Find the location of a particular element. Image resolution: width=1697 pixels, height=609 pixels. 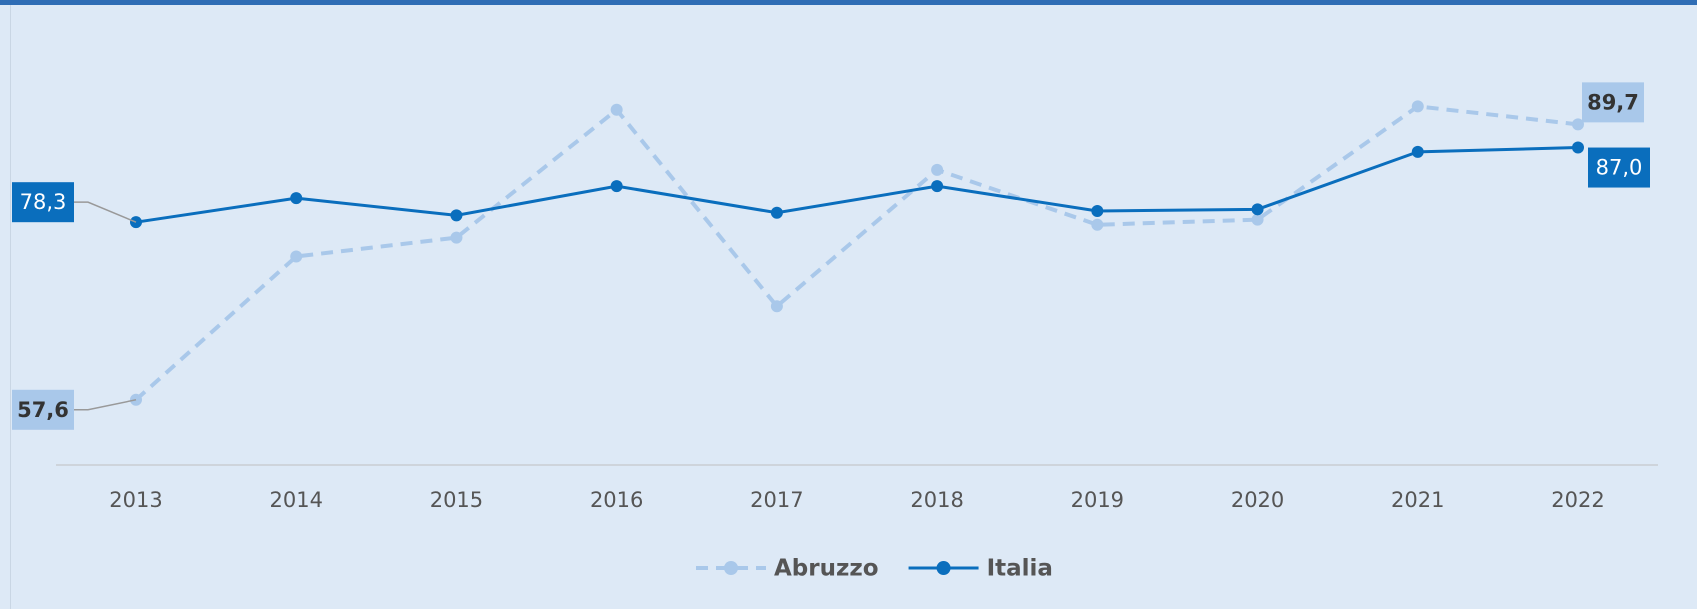

top-border is located at coordinates (848, 2).